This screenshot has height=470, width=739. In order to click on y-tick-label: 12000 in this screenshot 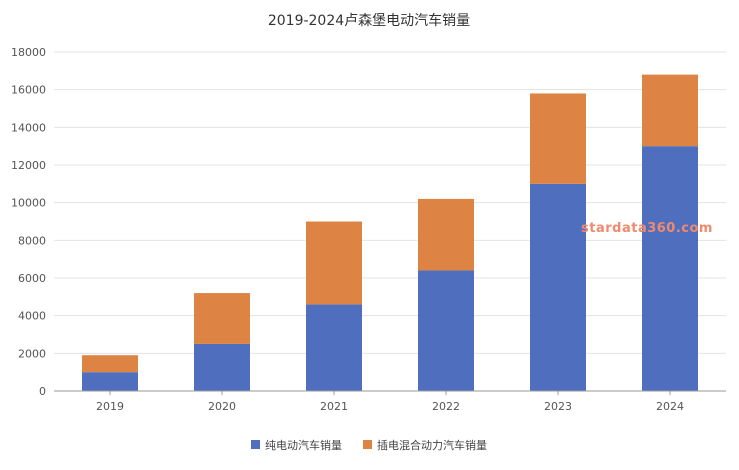, I will do `click(28, 165)`.